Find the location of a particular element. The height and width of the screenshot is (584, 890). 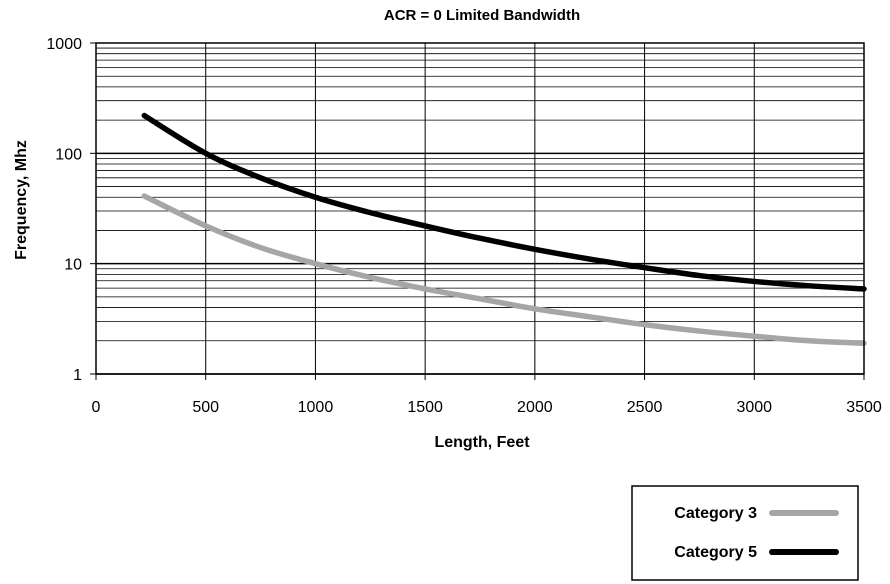

x-tick-label: 2500 is located at coordinates (645, 407).